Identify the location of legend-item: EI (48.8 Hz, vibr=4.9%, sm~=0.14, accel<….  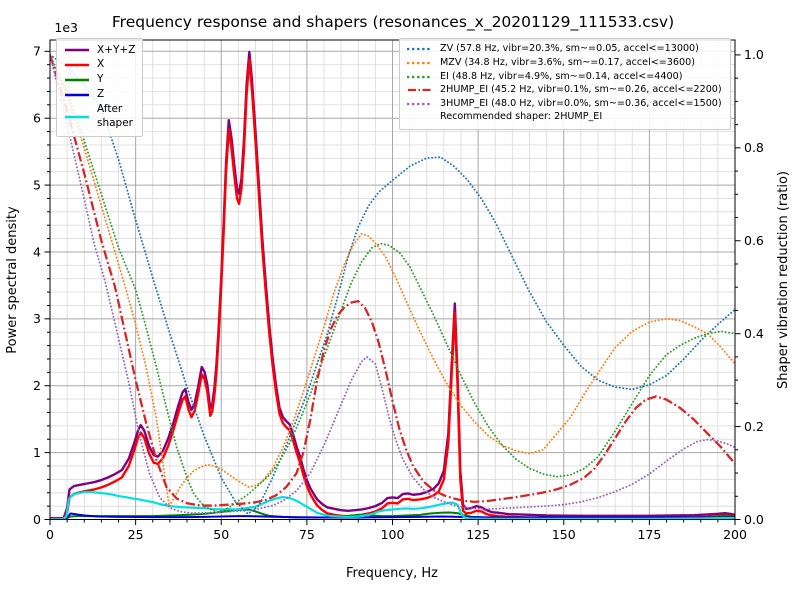
(564, 77).